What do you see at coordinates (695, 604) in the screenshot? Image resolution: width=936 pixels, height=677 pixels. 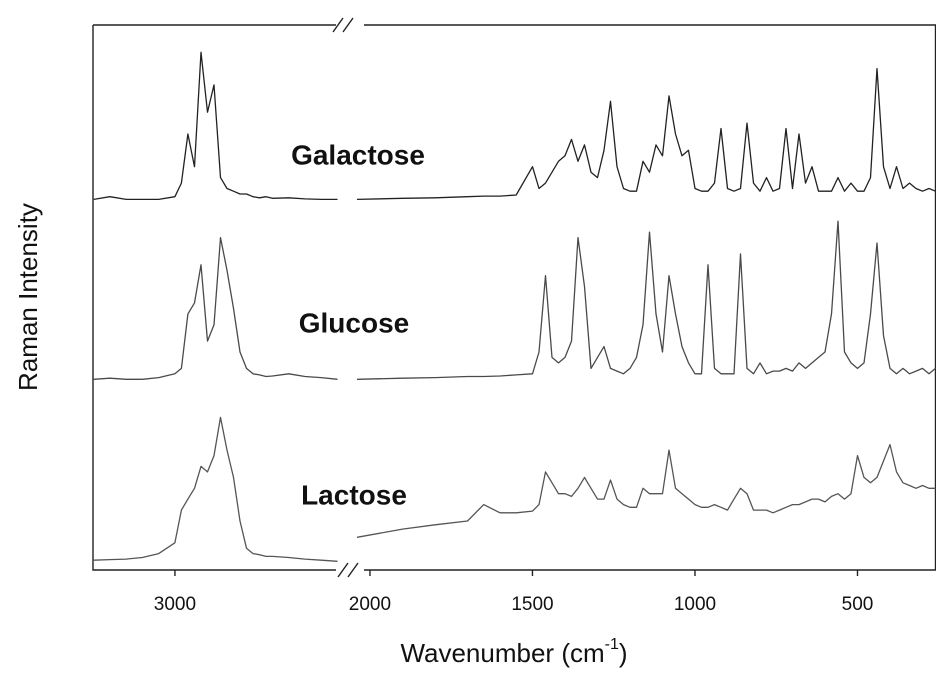 I see `x-tick-label: 1000` at bounding box center [695, 604].